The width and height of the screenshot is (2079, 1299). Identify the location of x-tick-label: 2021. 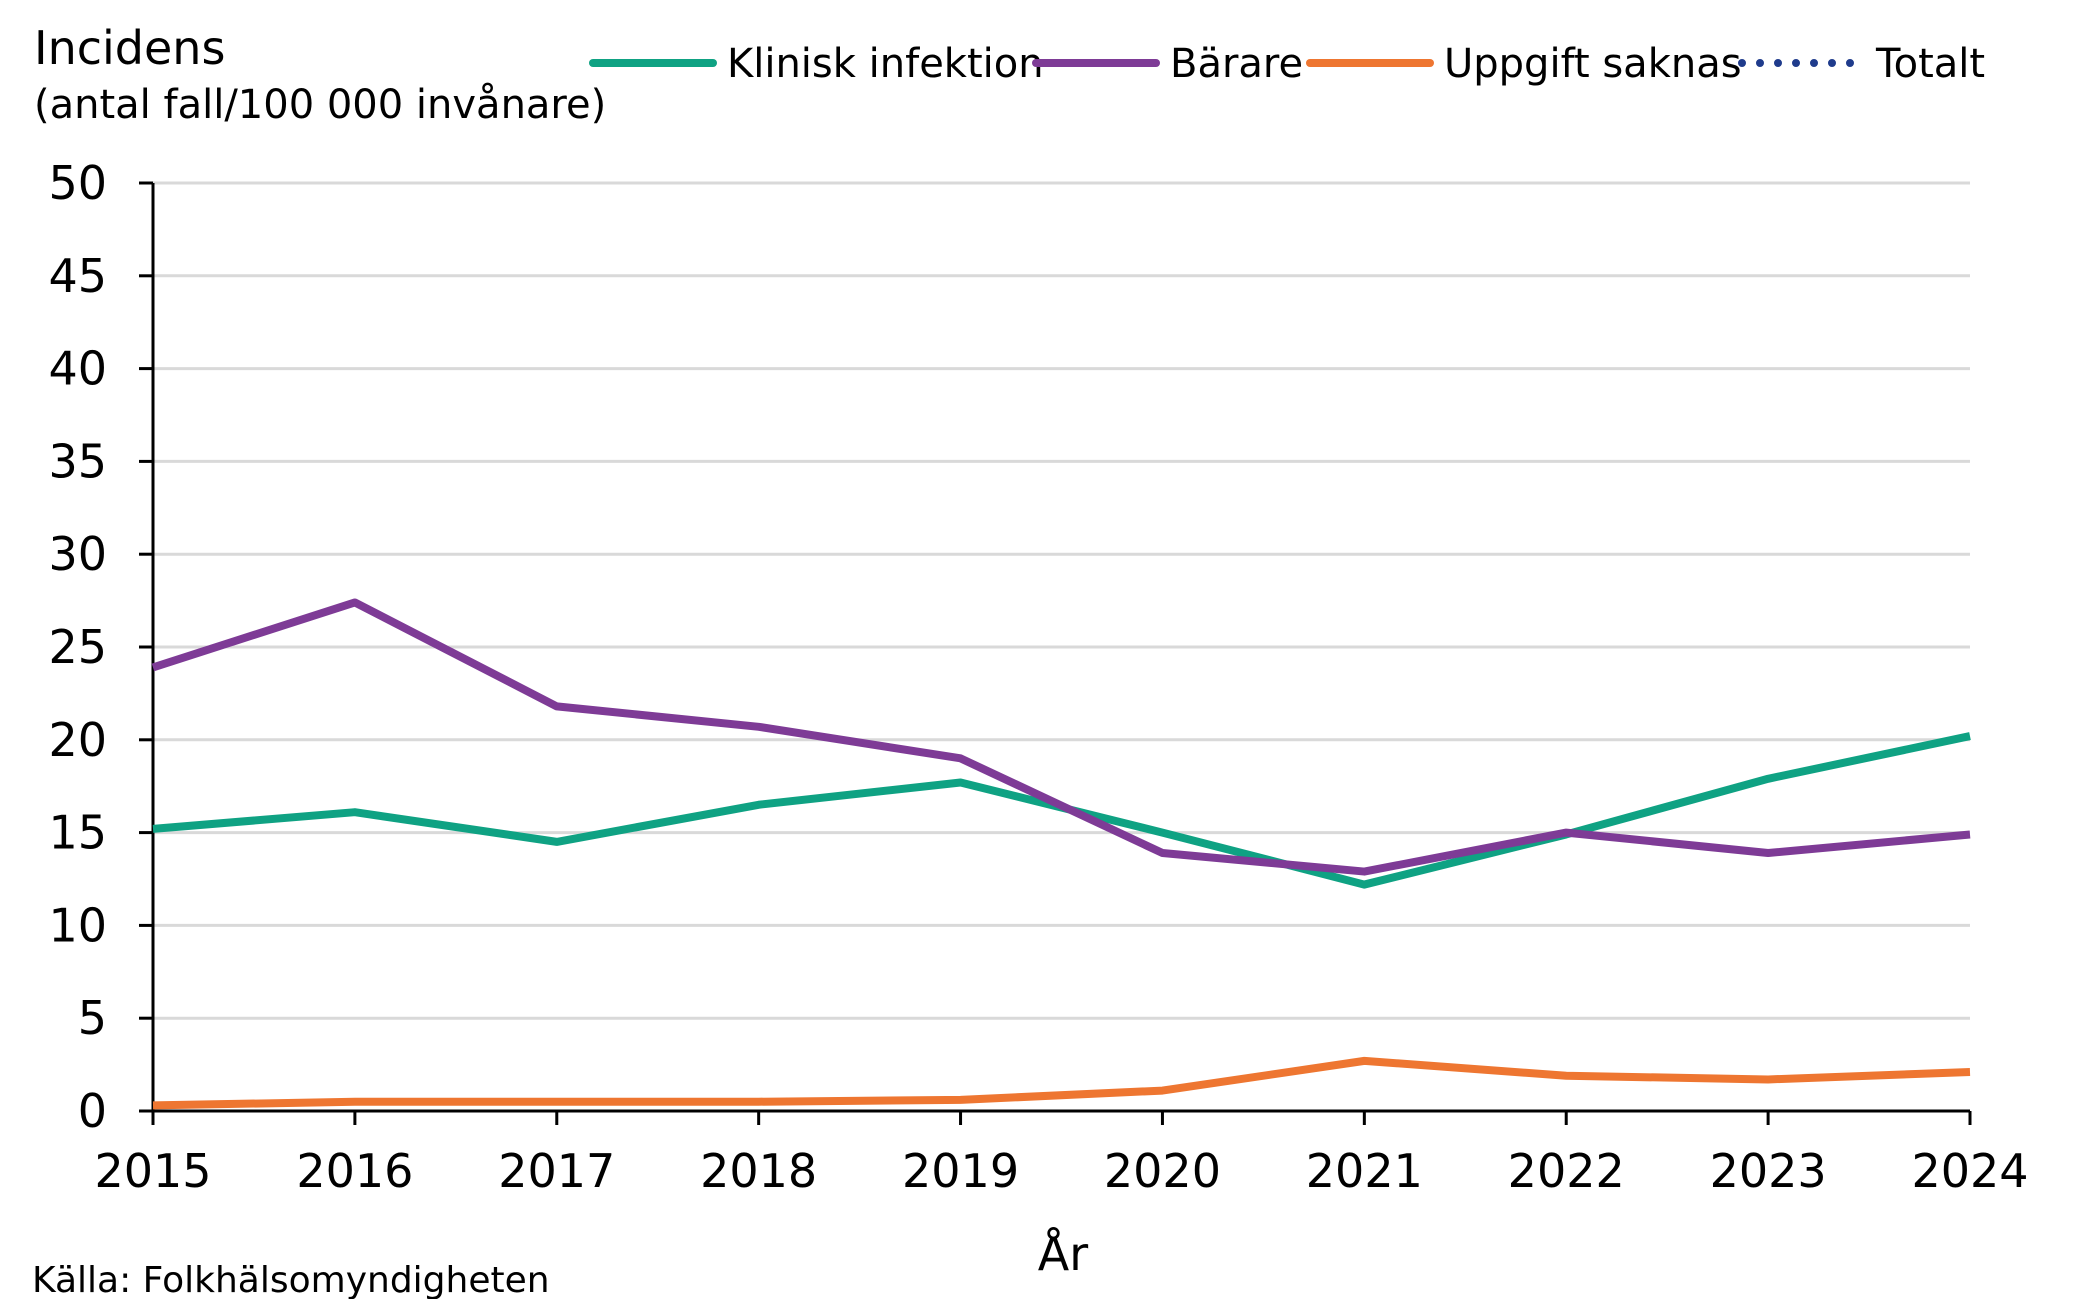
(1364, 1171).